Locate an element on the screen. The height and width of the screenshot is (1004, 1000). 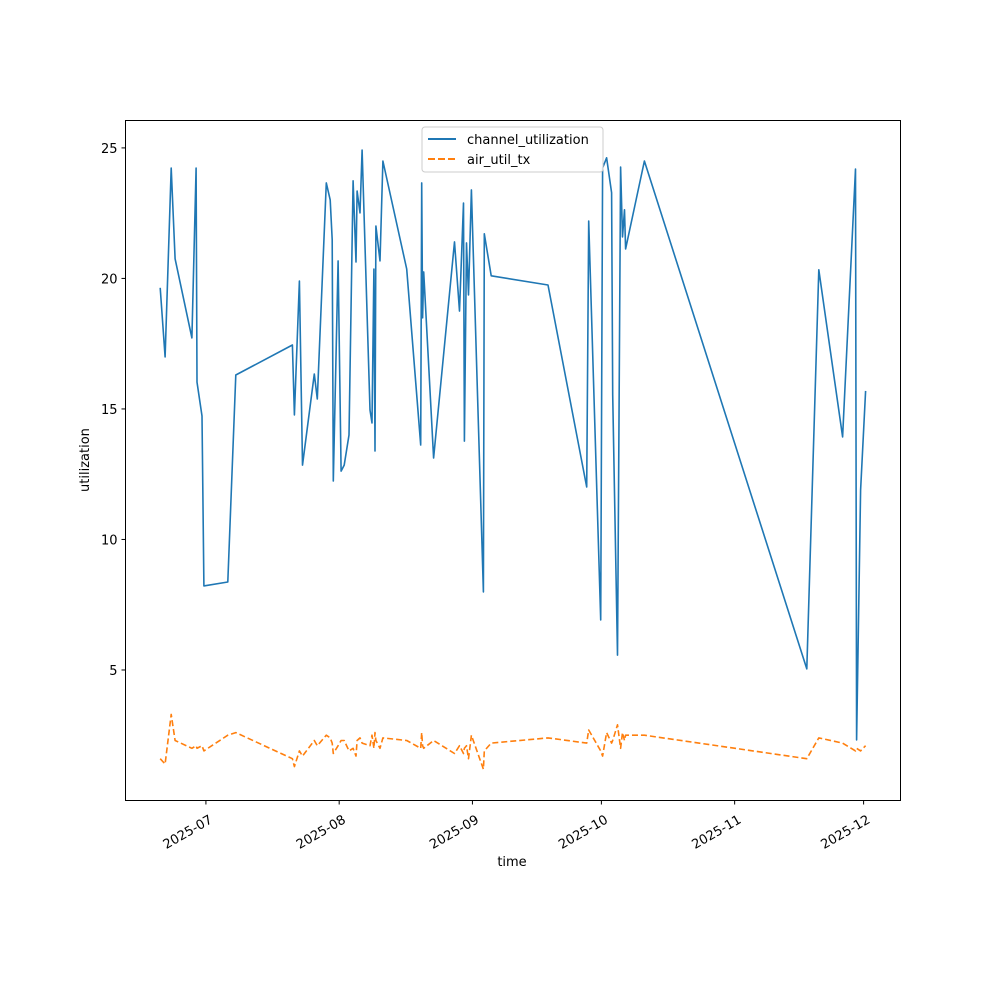
y-tick-label: 25 is located at coordinates (109, 149).